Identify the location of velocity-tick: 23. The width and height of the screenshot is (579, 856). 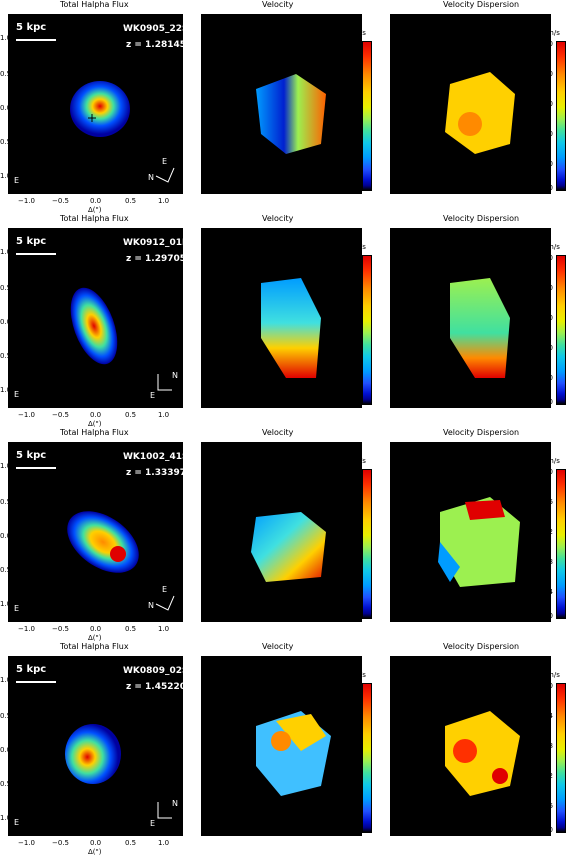
(354, 724).